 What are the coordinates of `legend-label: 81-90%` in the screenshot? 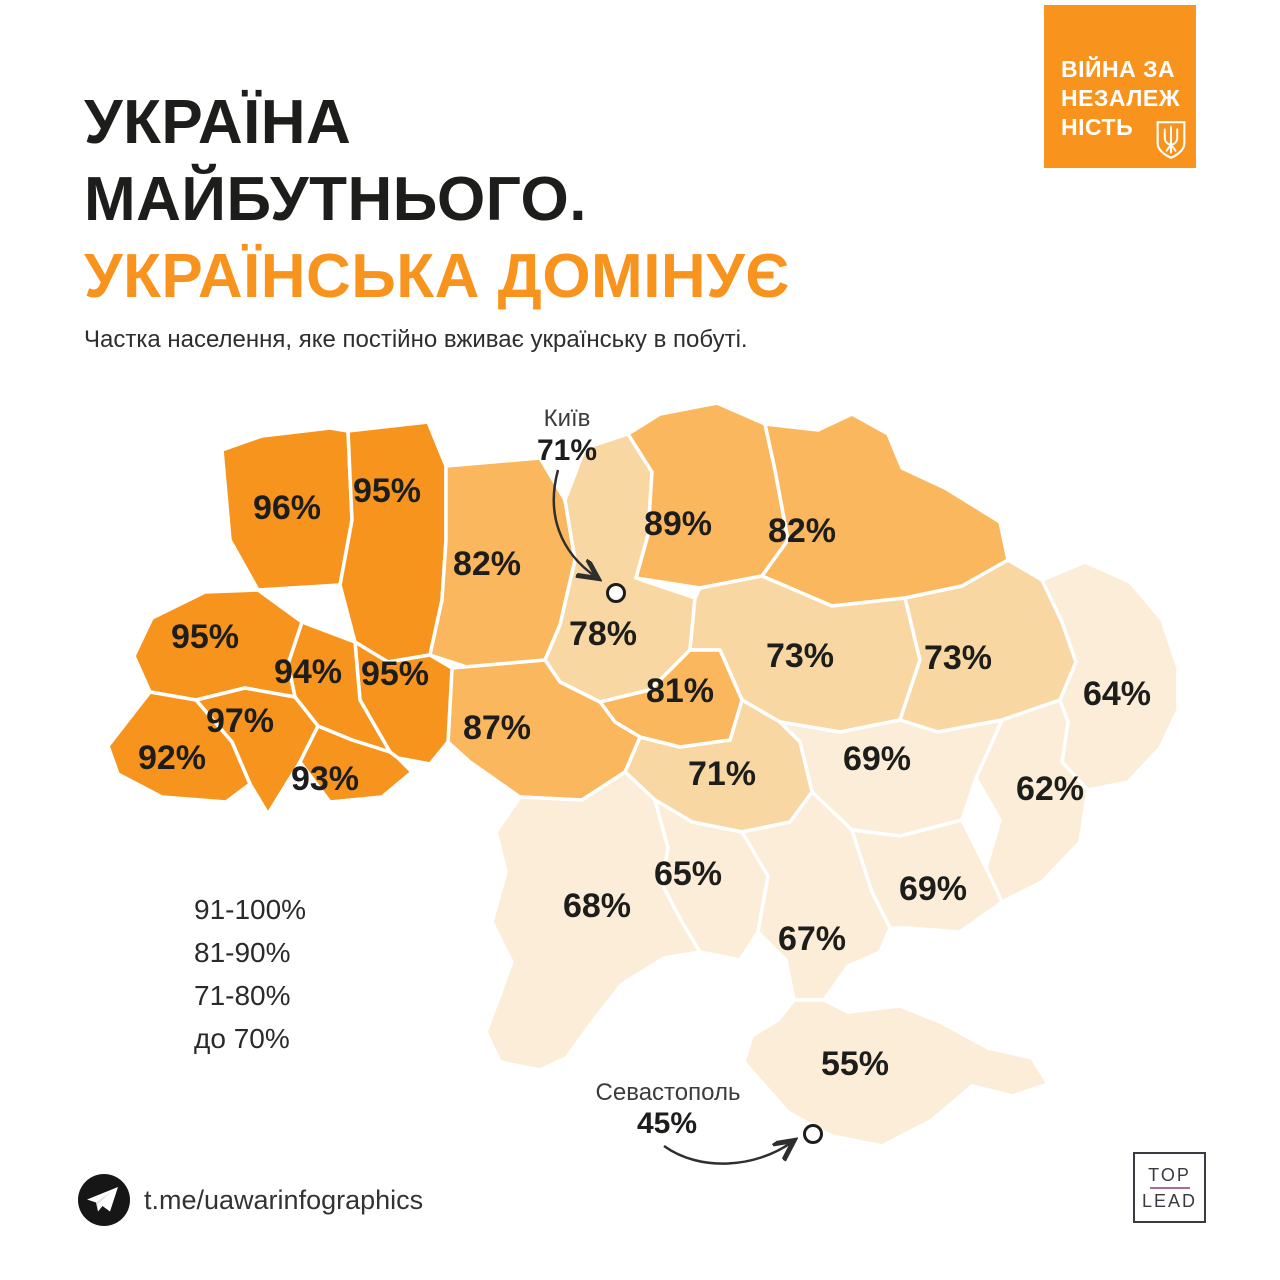 It's located at (242, 952).